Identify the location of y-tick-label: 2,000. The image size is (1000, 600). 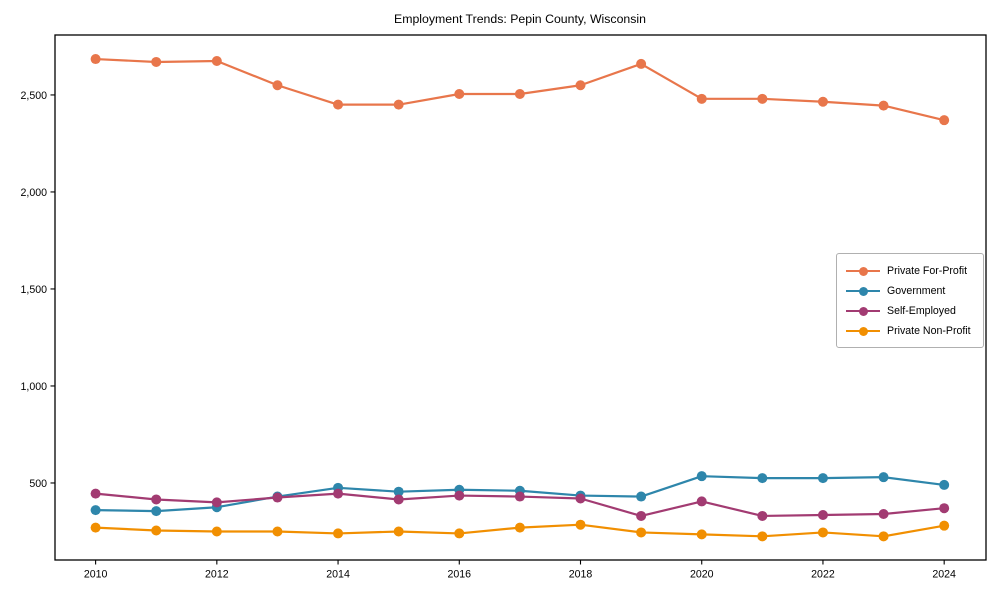
(33, 193).